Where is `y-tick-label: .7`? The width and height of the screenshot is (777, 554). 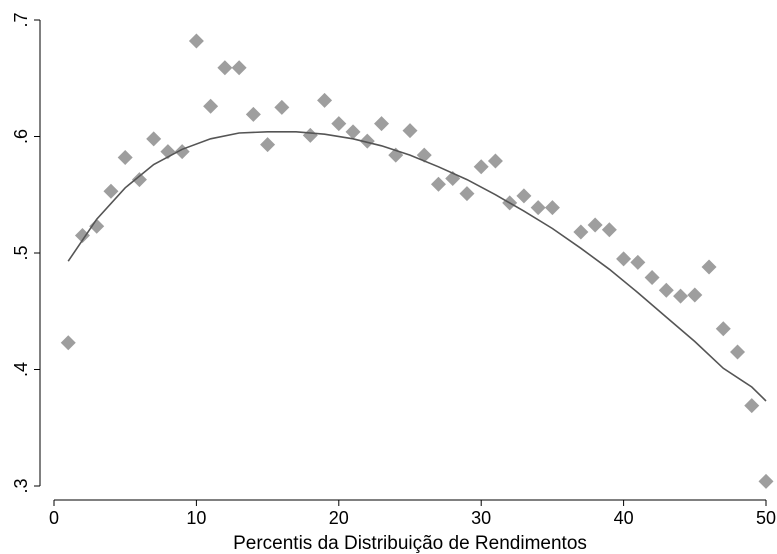 y-tick-label: .7 is located at coordinates (21, 19).